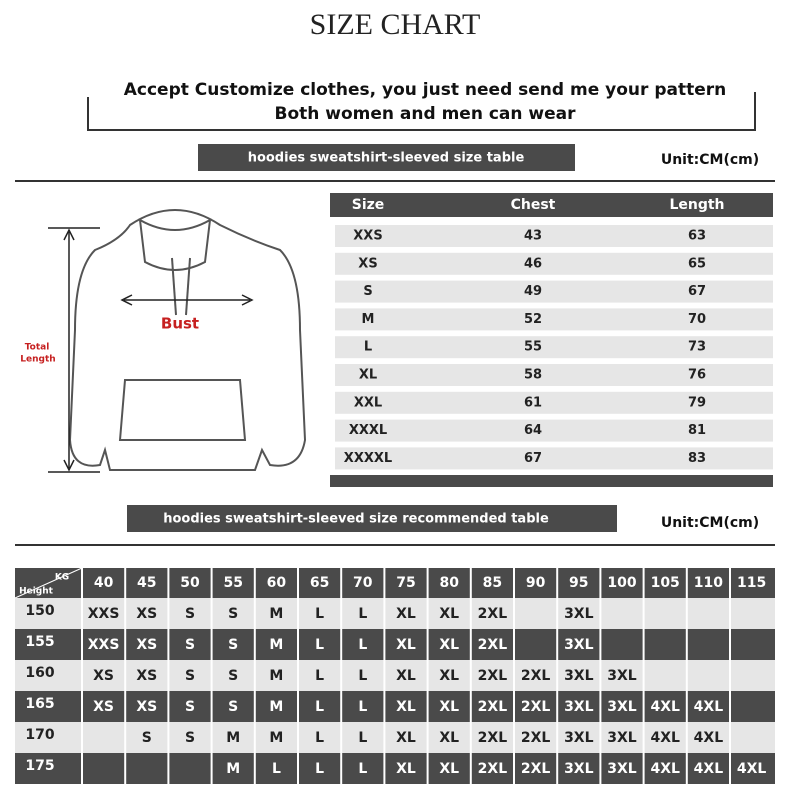  Describe the element at coordinates (425, 114) in the screenshot. I see `banner-line: Both women and men can wear` at that location.